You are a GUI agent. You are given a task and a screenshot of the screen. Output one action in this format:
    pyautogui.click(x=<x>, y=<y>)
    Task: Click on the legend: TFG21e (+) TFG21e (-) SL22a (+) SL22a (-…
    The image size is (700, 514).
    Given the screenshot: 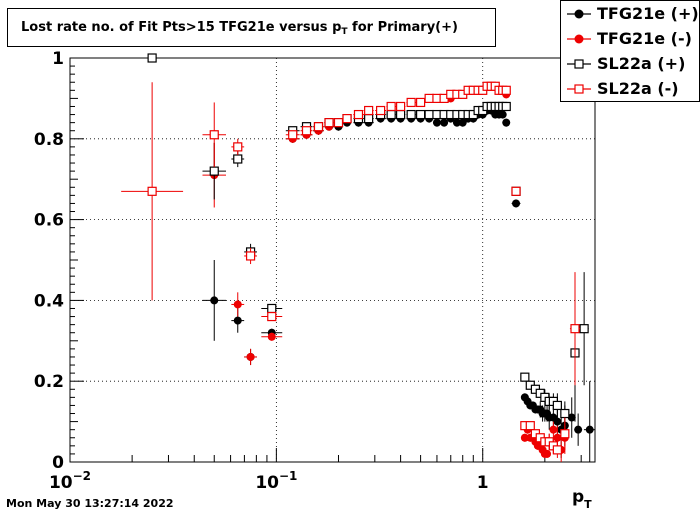 What is the action you would take?
    pyautogui.click(x=630, y=51)
    